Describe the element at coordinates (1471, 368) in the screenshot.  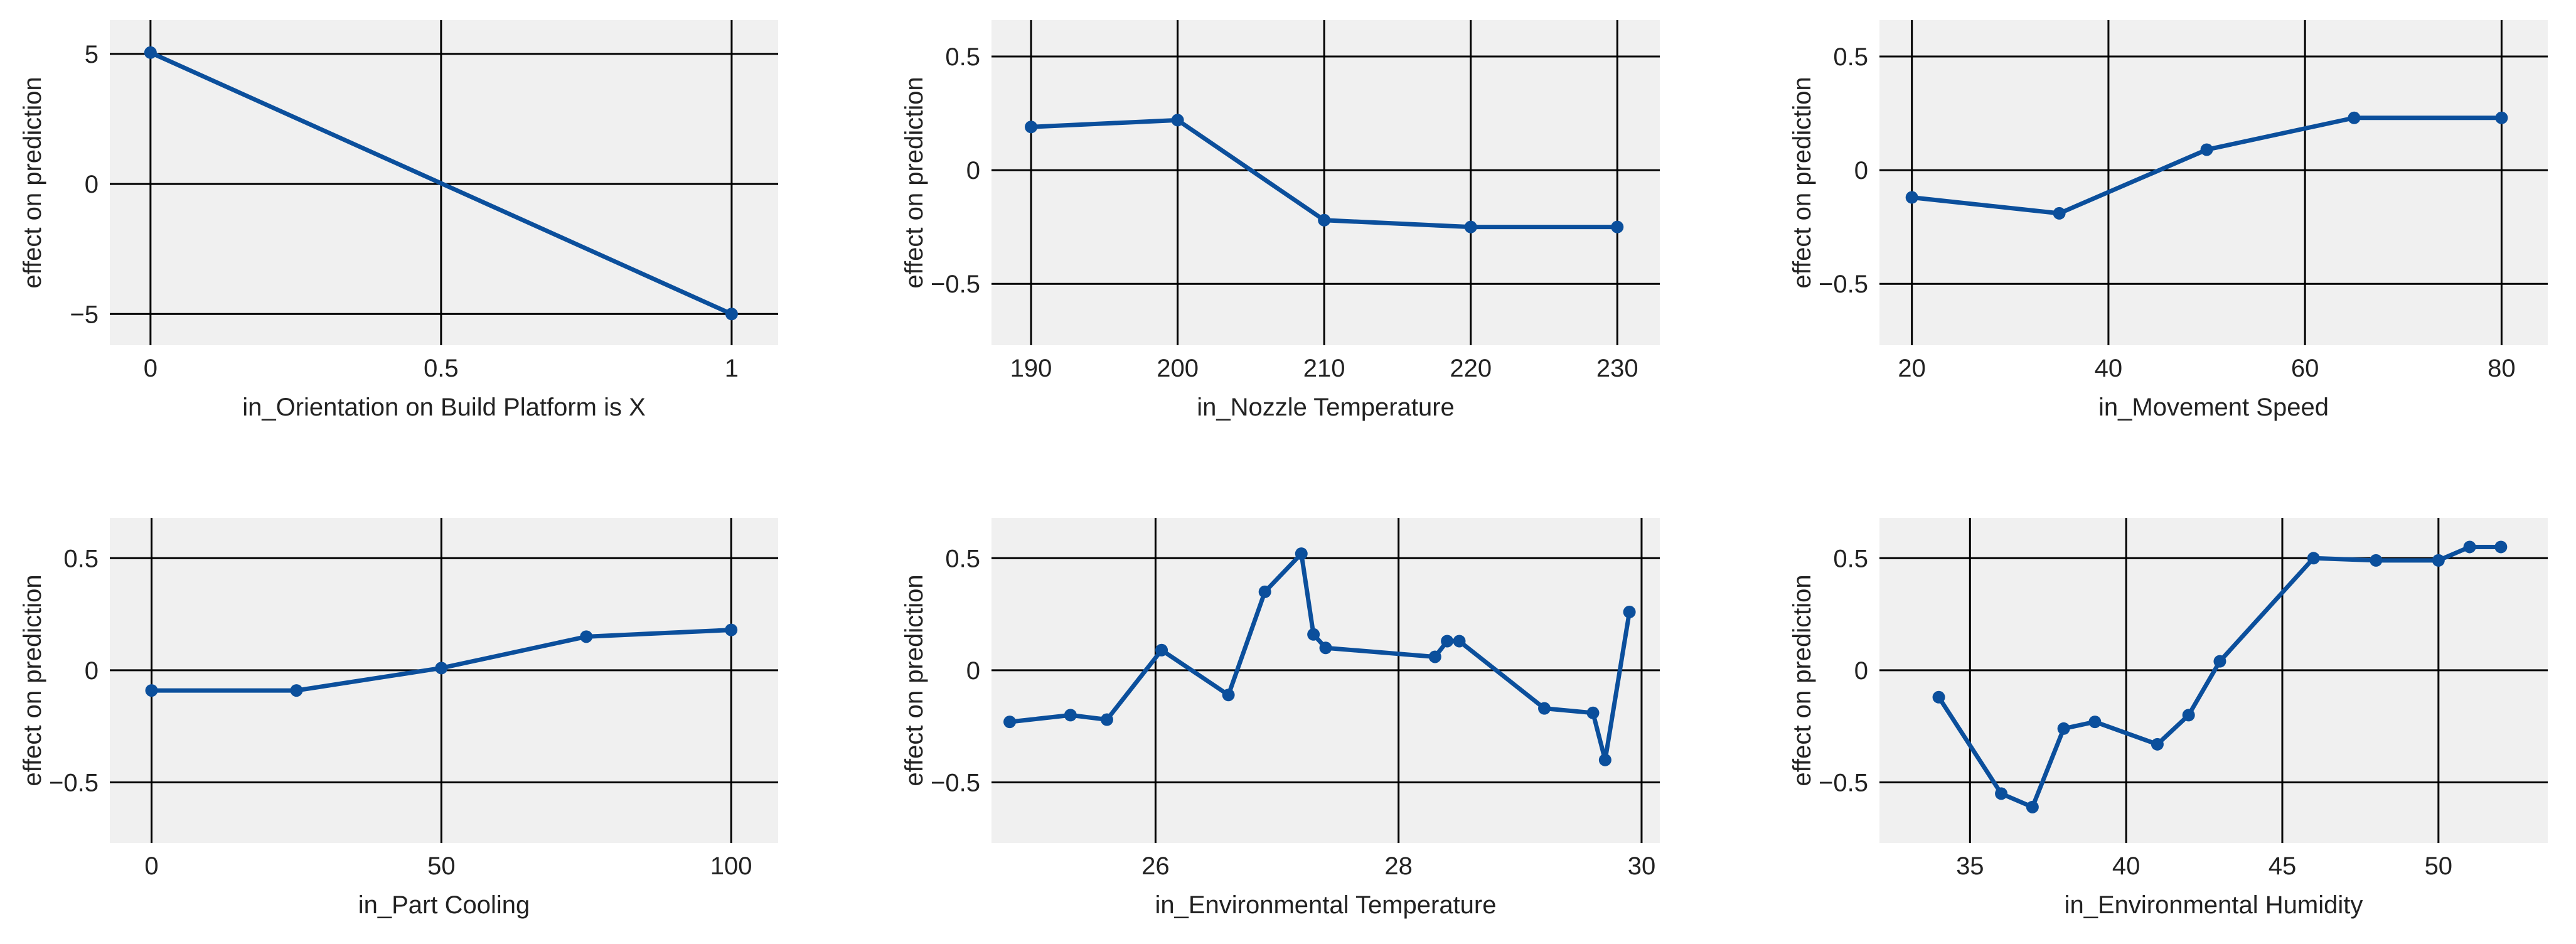
I see `x-tick-label: 220` at that location.